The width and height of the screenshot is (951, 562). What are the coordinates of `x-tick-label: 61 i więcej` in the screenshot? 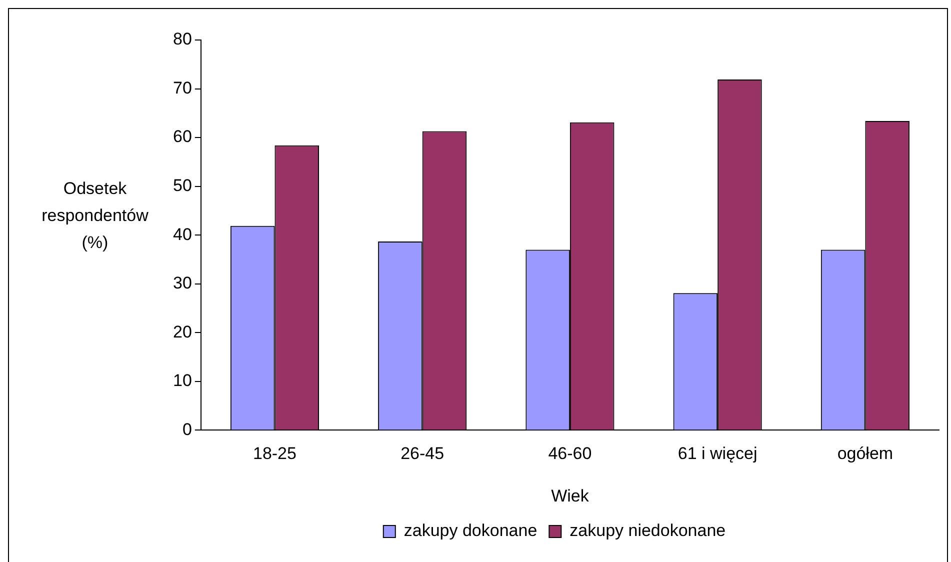 It's located at (718, 454).